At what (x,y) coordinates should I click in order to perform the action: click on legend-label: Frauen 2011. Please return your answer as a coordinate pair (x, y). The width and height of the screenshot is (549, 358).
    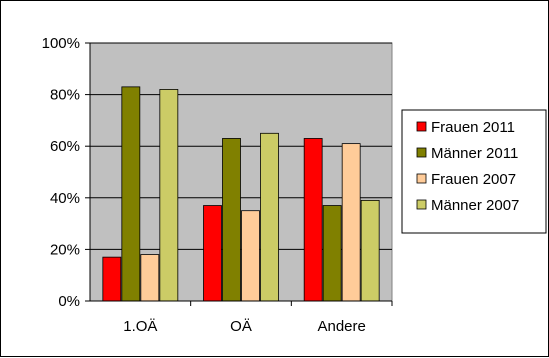
    Looking at the image, I should click on (473, 127).